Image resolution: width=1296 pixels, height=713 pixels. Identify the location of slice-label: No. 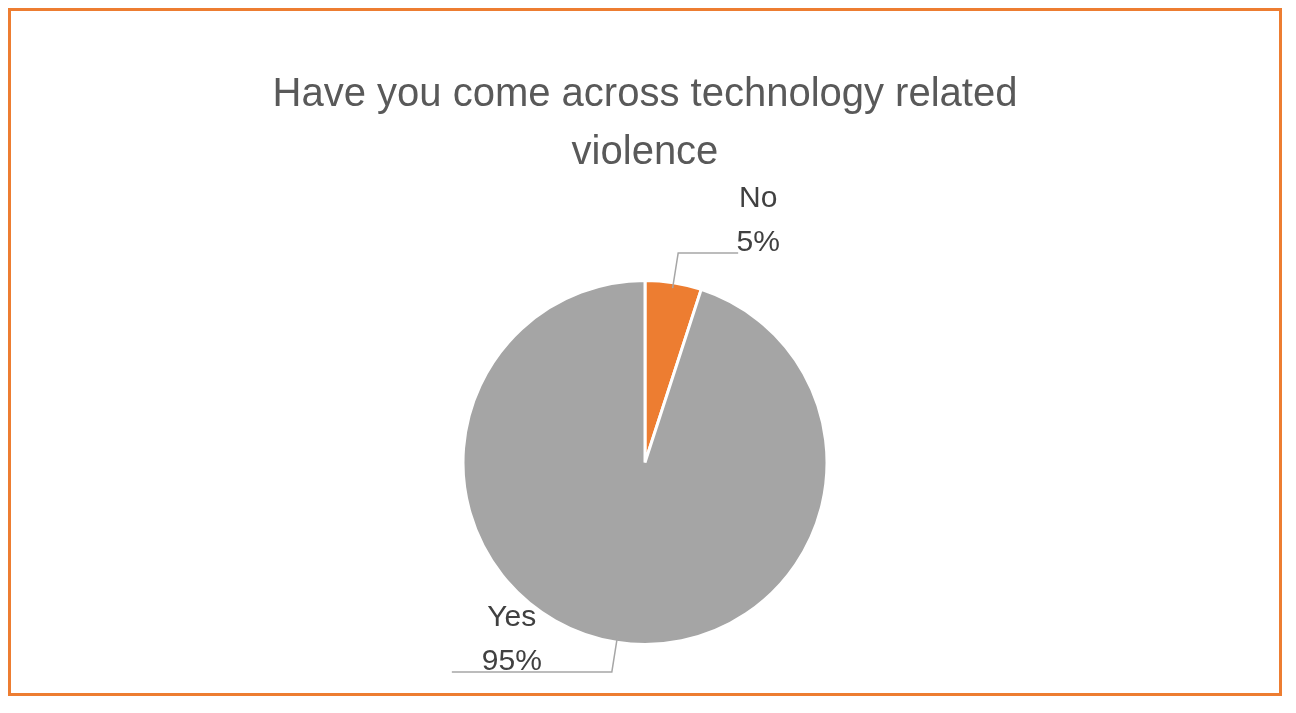
(758, 197).